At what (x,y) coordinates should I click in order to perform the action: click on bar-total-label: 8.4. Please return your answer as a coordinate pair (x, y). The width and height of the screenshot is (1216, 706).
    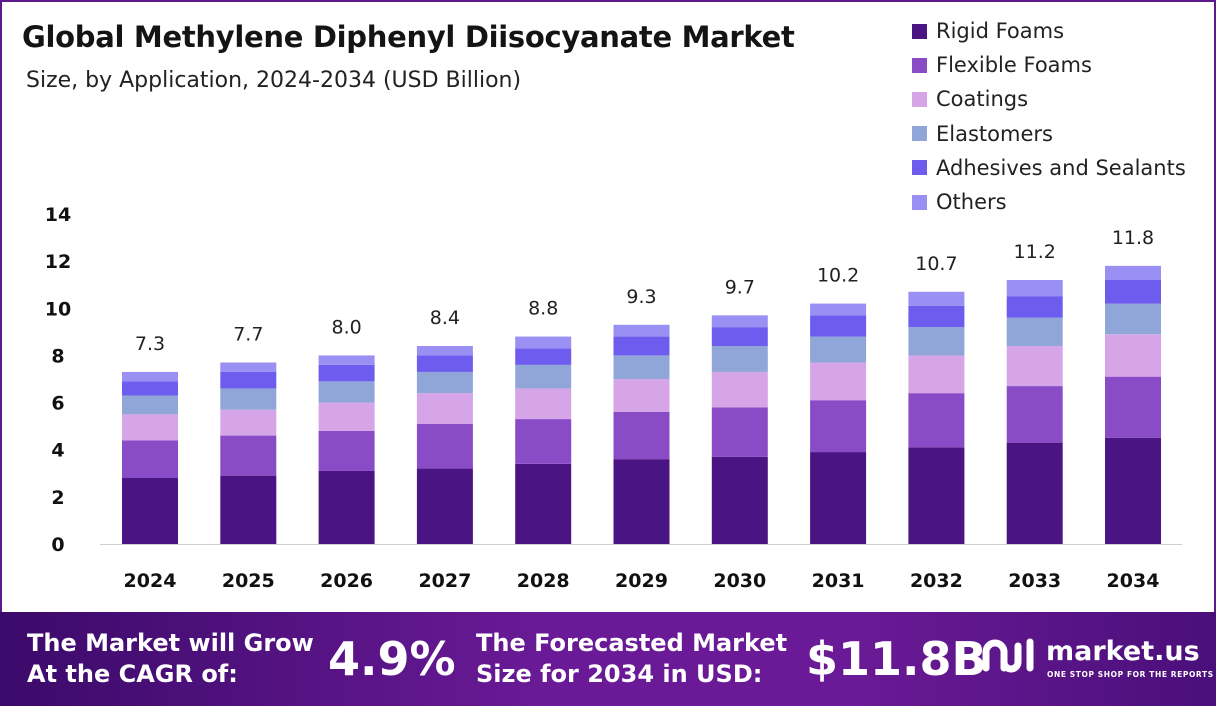
    Looking at the image, I should click on (445, 318).